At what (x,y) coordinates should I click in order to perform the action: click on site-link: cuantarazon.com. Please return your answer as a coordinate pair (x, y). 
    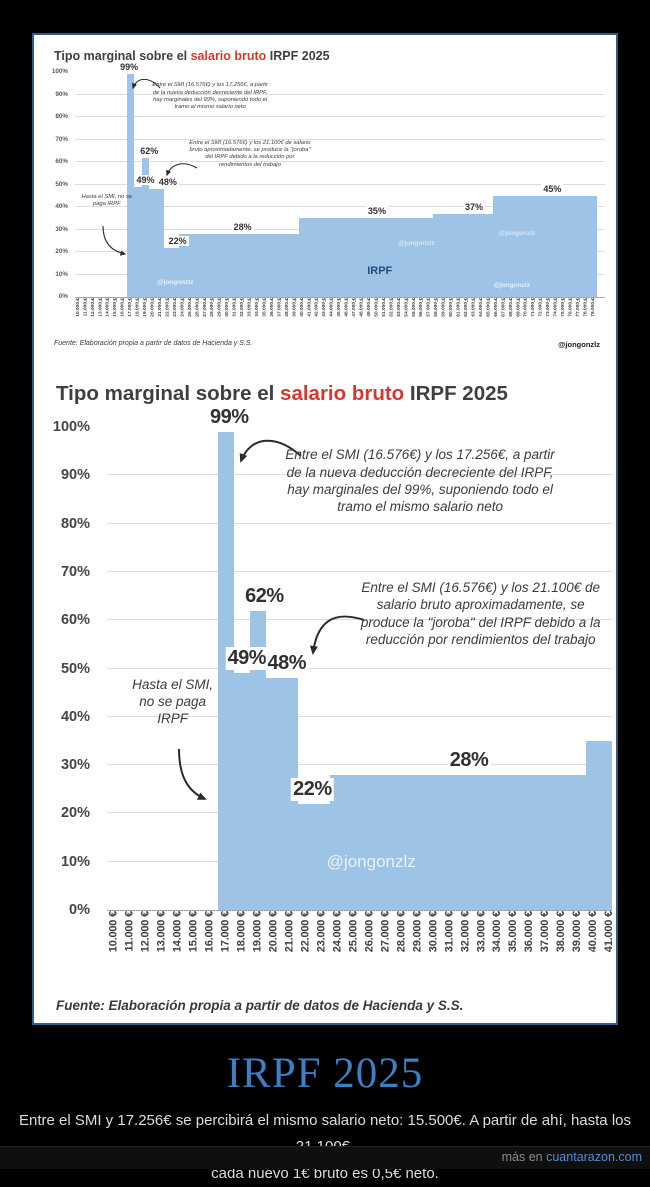
    Looking at the image, I should click on (594, 1157).